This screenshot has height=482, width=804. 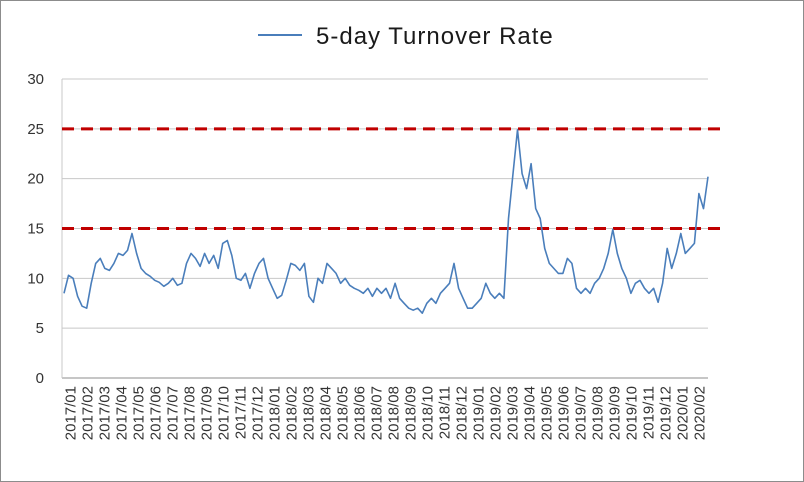 I want to click on x-tick-label: 2019/05, so click(x=547, y=413).